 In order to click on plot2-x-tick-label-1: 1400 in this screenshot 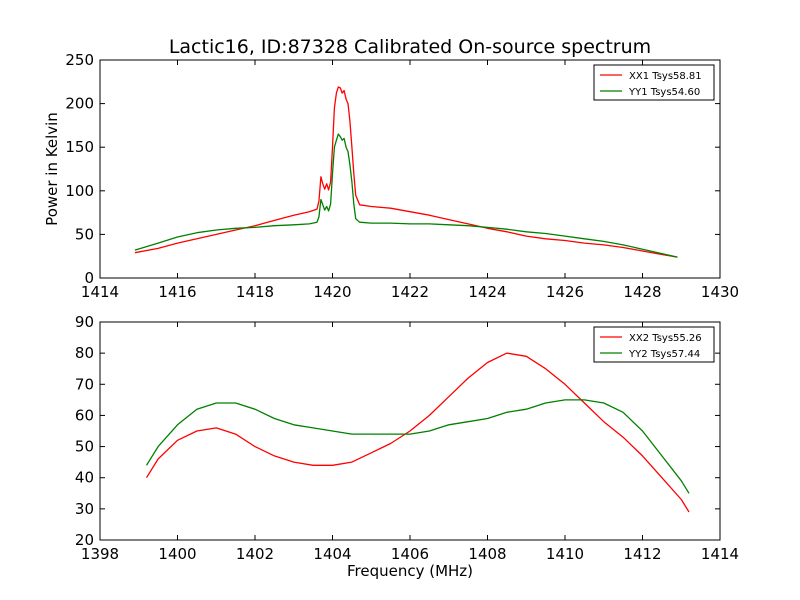, I will do `click(177, 554)`.